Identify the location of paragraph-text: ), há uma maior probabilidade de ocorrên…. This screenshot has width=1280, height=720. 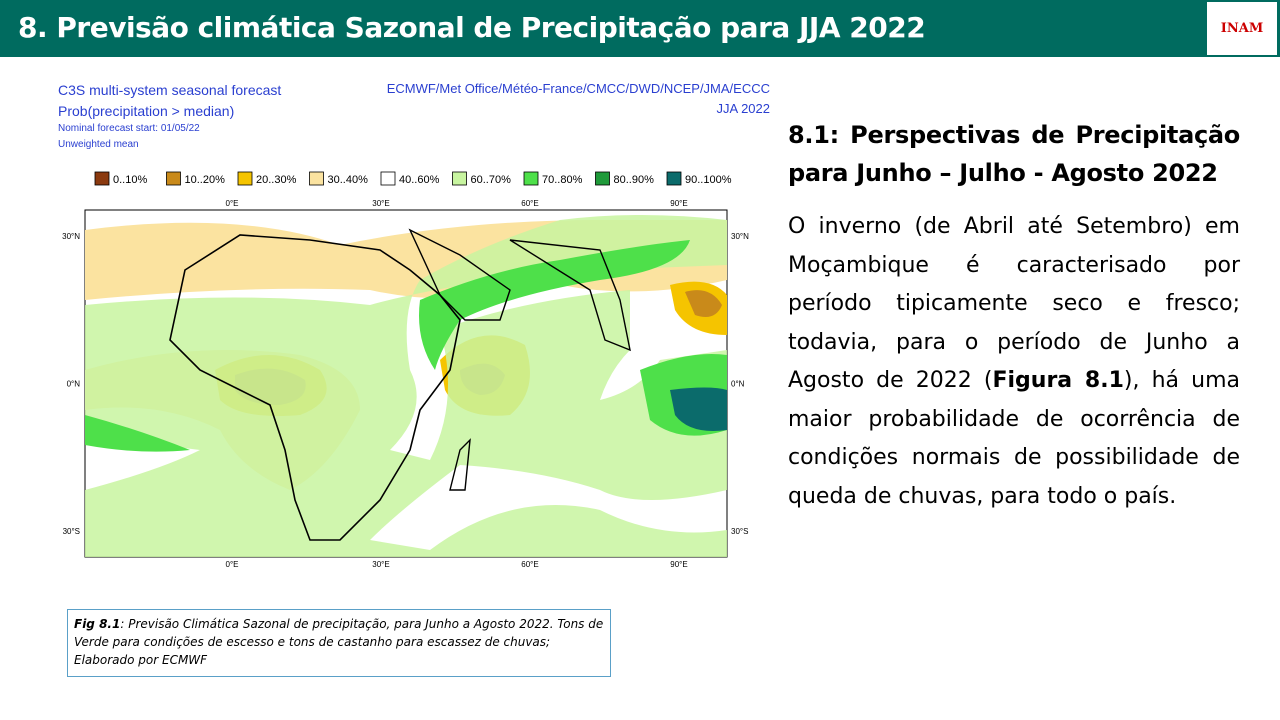
(1014, 438).